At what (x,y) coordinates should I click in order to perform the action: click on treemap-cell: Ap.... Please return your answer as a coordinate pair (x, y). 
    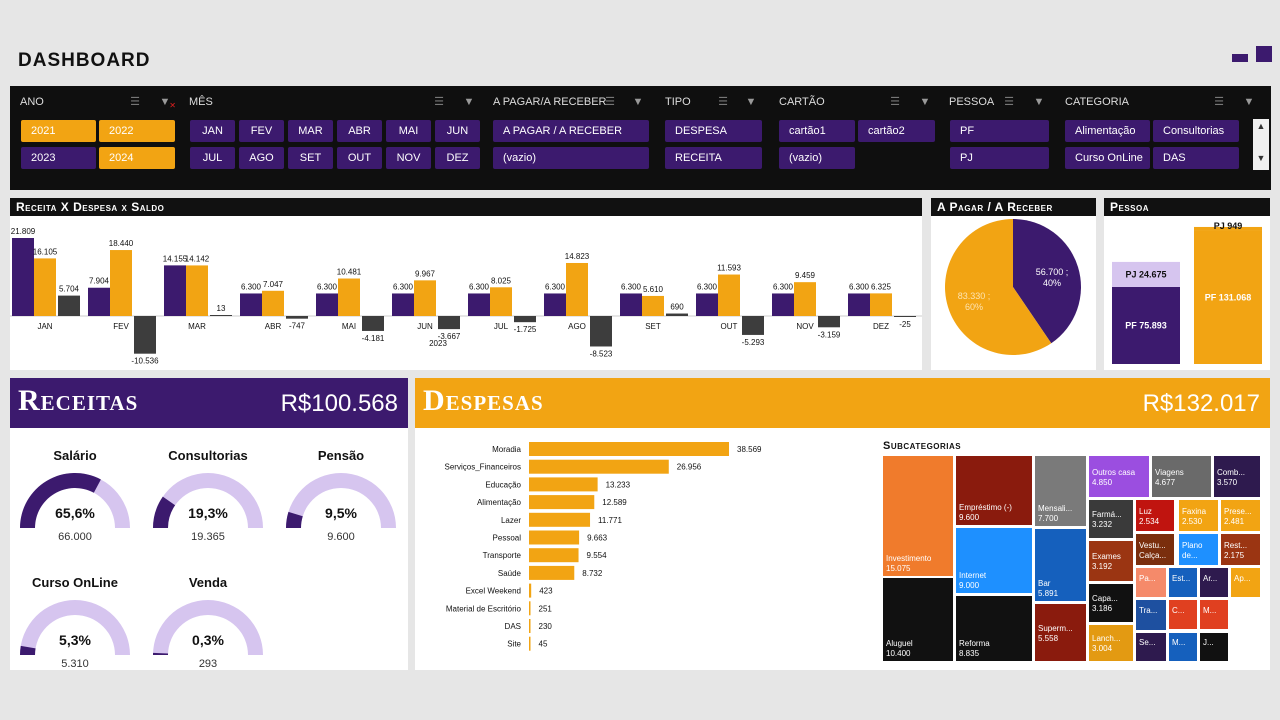
    Looking at the image, I should click on (1245, 582).